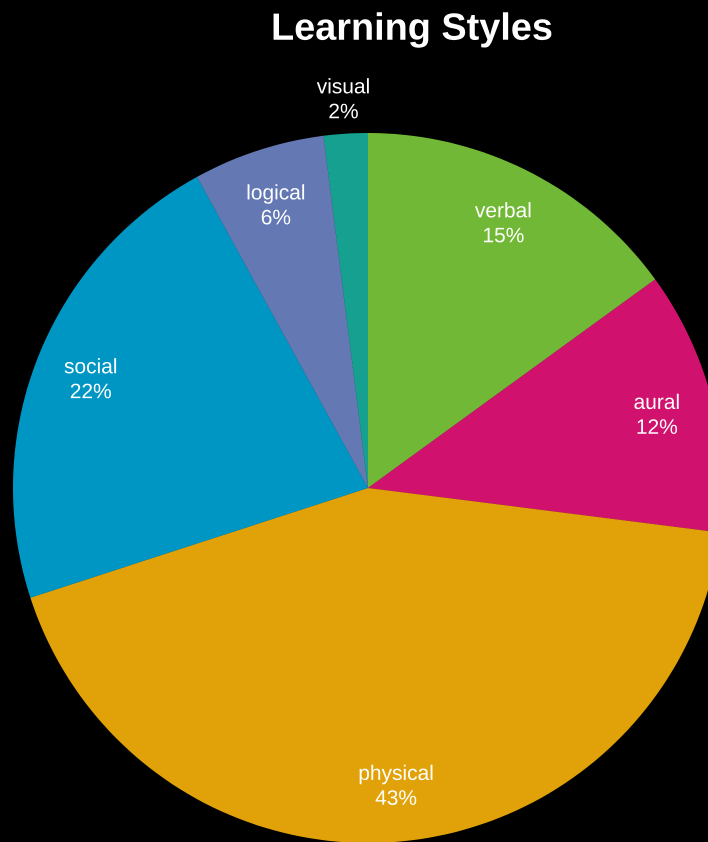  Describe the element at coordinates (413, 30) in the screenshot. I see `chart-title: Learning Styles` at that location.